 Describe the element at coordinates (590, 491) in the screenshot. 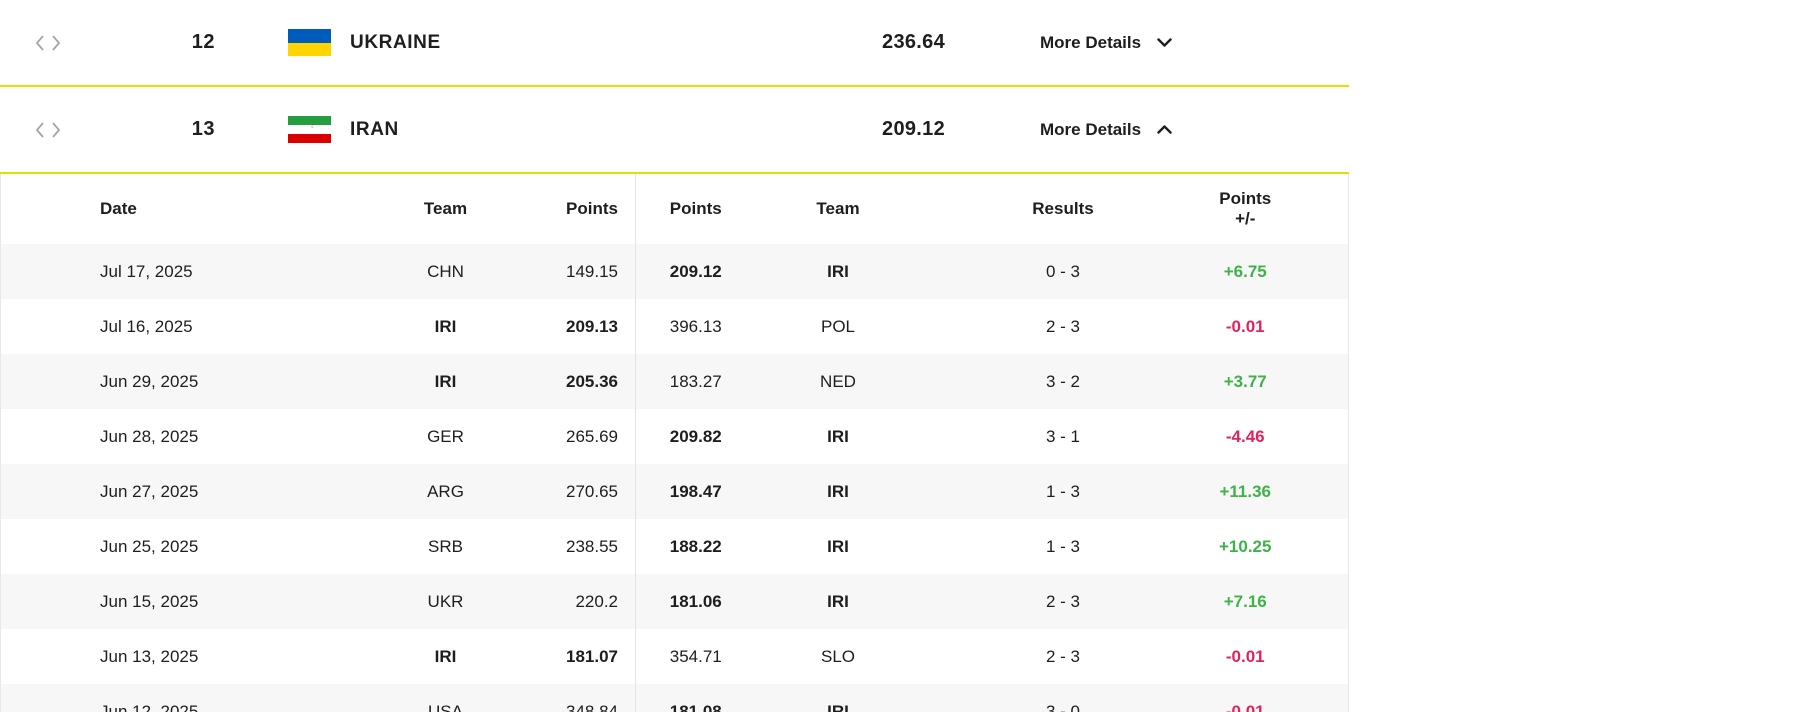

I see `team-a-points: 270.65` at that location.